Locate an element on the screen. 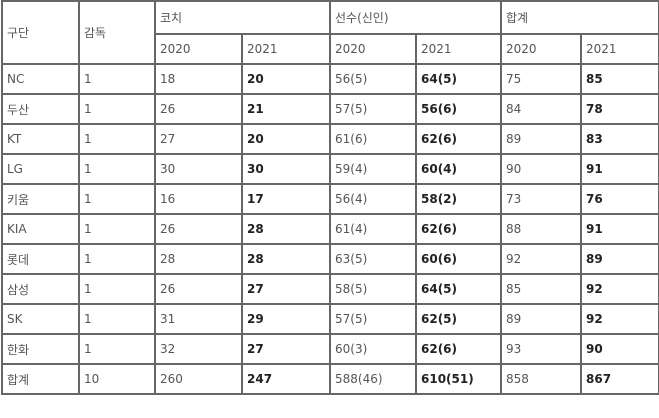 This screenshot has height=418, width=659. header-total: 합계 is located at coordinates (579, 17).